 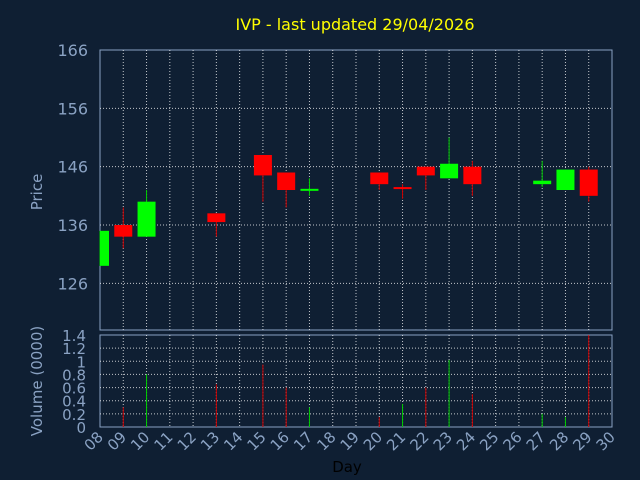 I want to click on volume-bars, so click(x=356, y=381).